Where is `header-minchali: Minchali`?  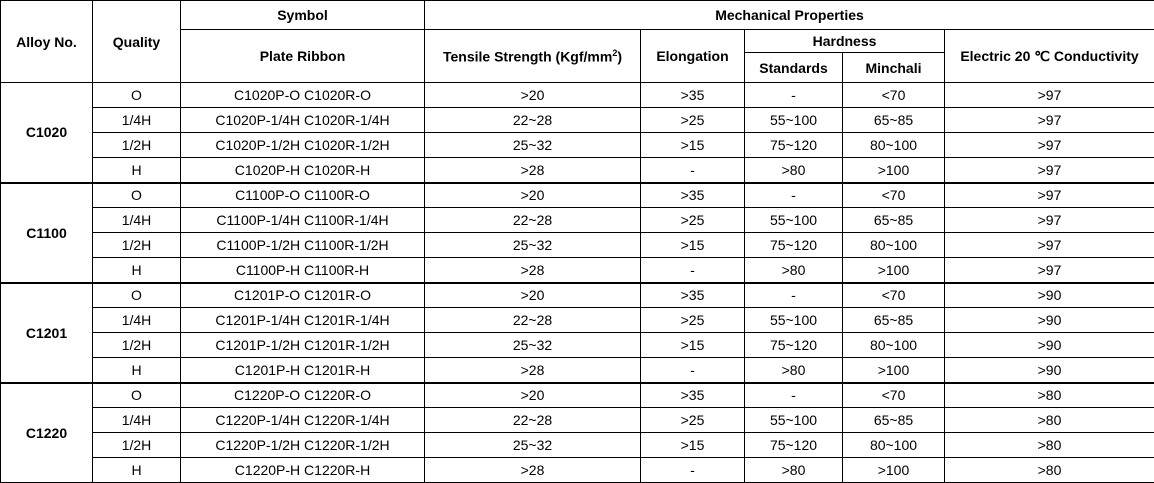 header-minchali: Minchali is located at coordinates (893, 67).